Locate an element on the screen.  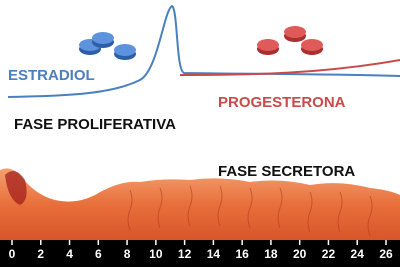
progesterone-label: PROGESTERONA is located at coordinates (282, 102).